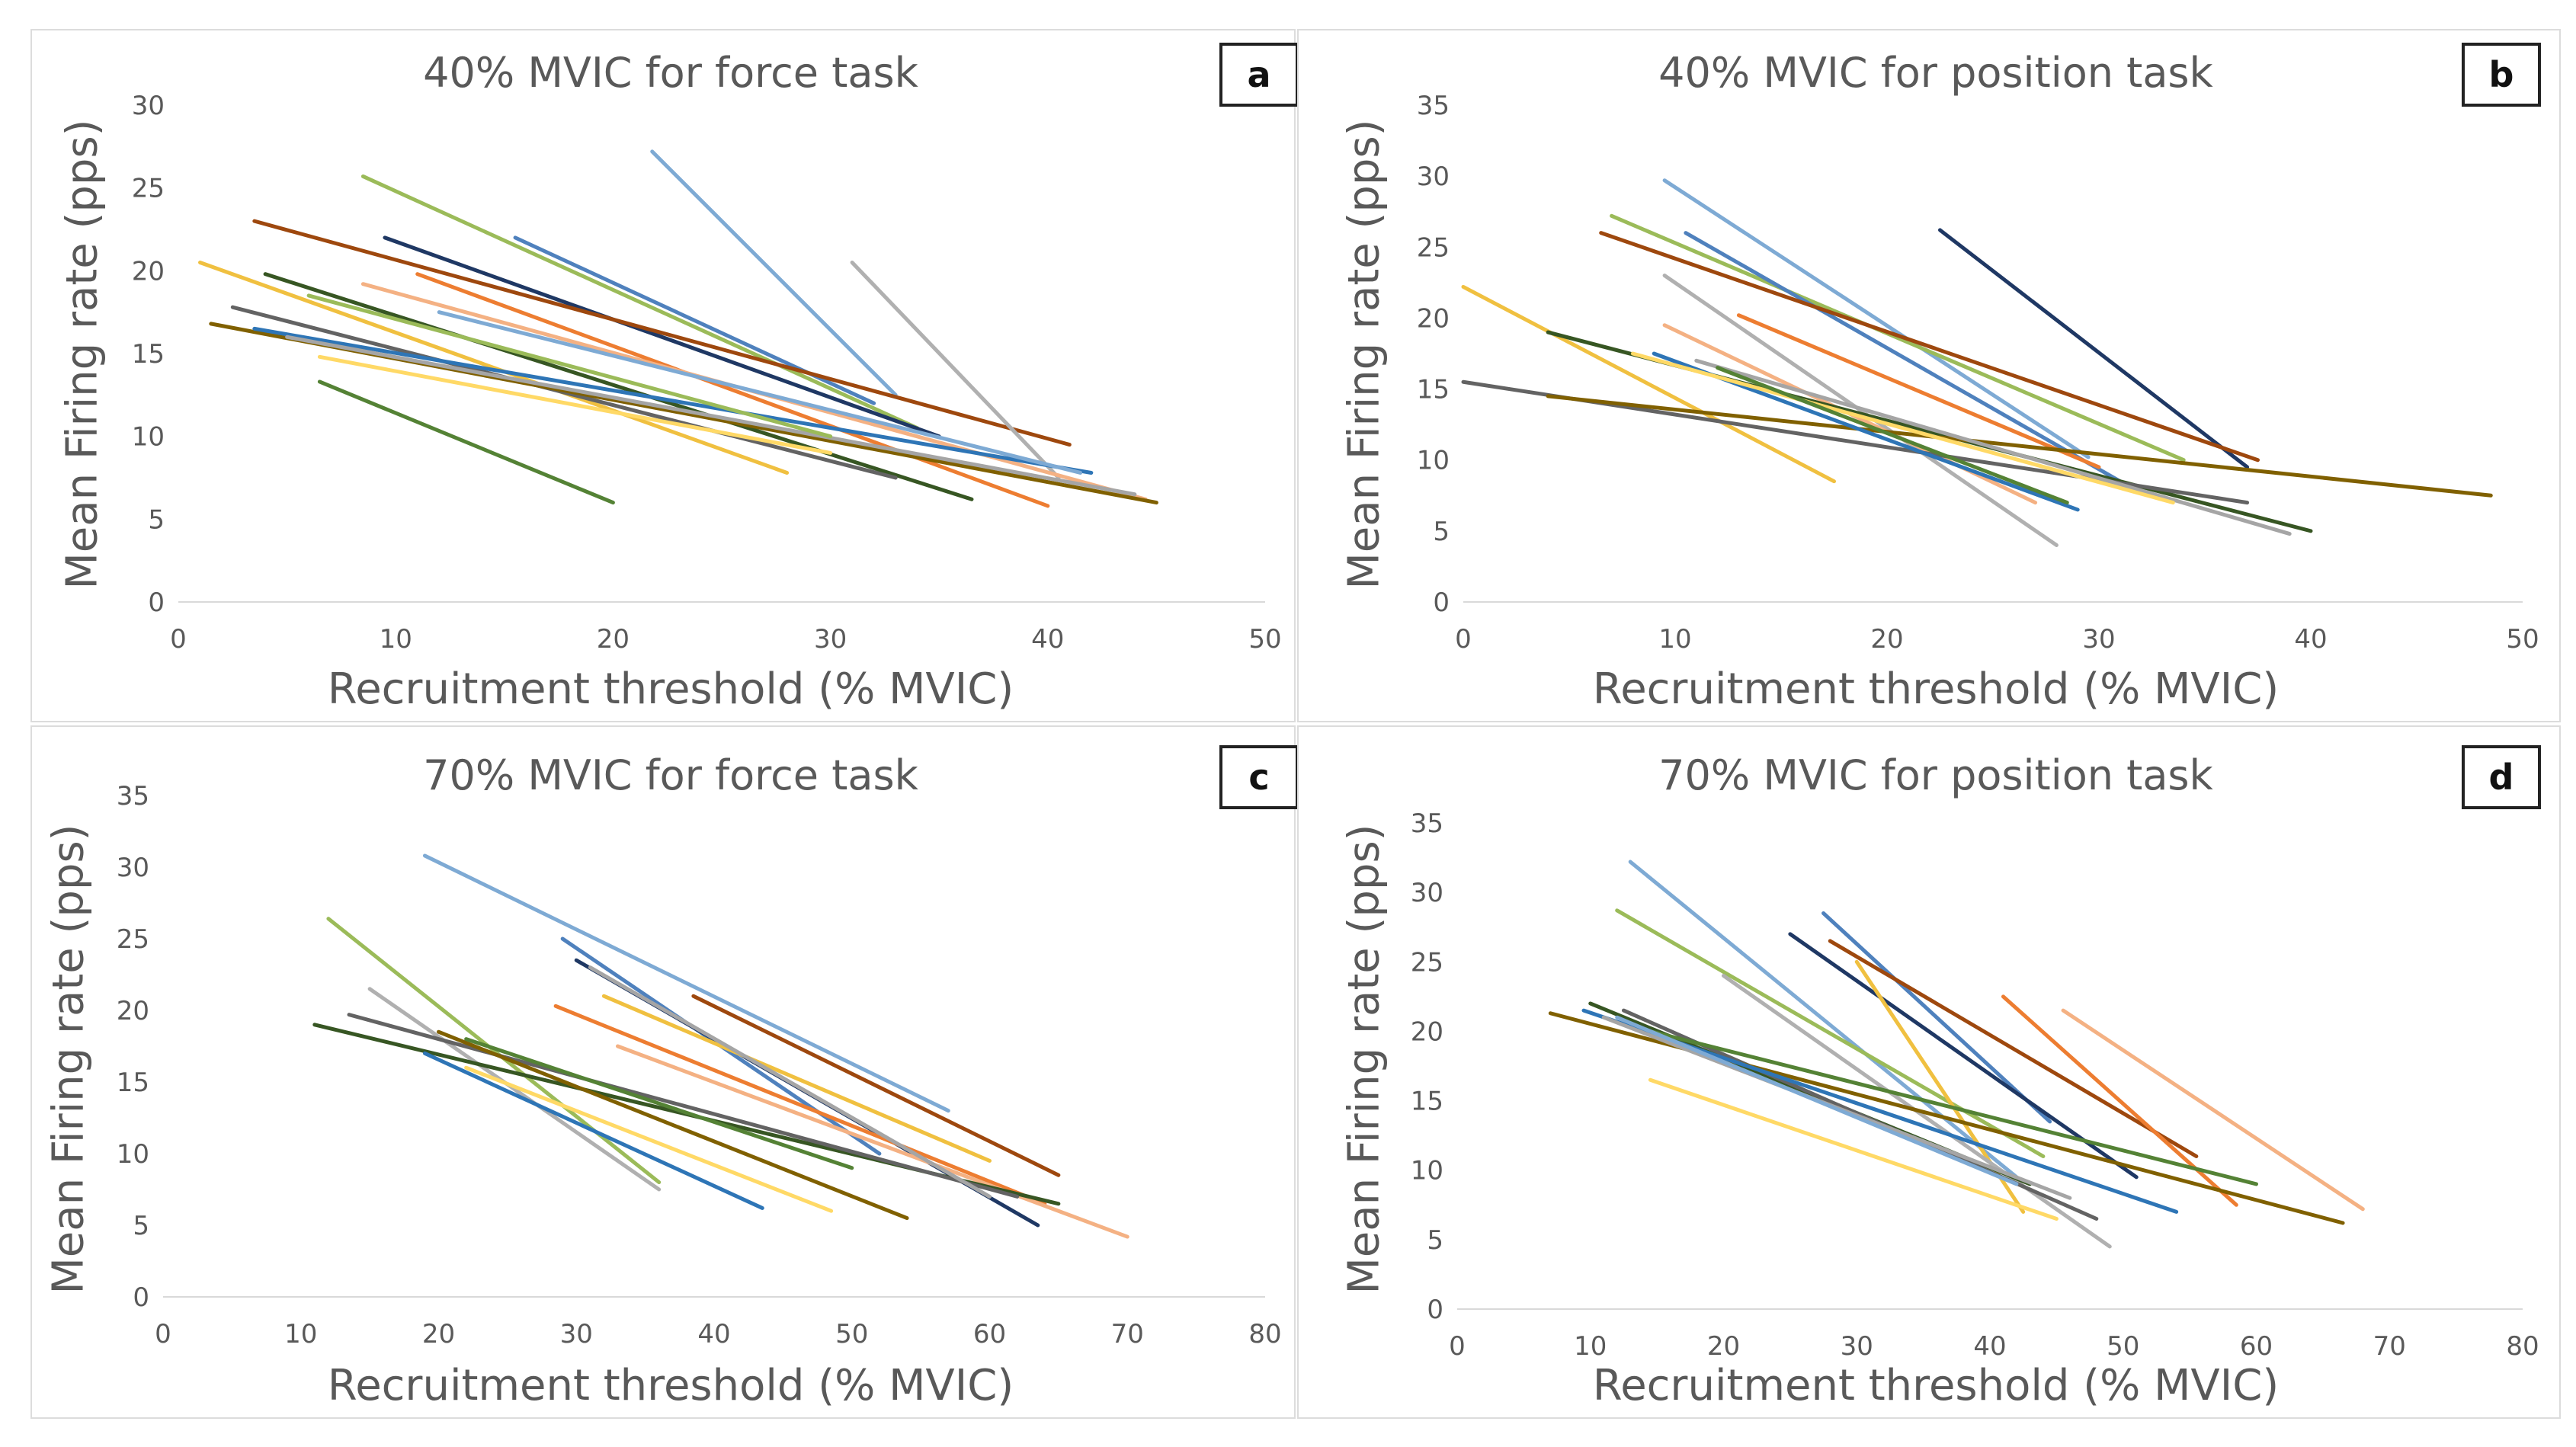  What do you see at coordinates (1935, 73) in the screenshot?
I see `chart-title: 40% MVIC for position task` at bounding box center [1935, 73].